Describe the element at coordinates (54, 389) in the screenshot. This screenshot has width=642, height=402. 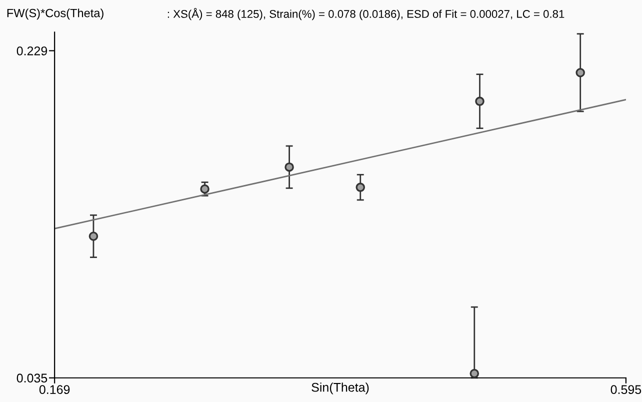
I see `x-tick-label: 0.169` at that location.